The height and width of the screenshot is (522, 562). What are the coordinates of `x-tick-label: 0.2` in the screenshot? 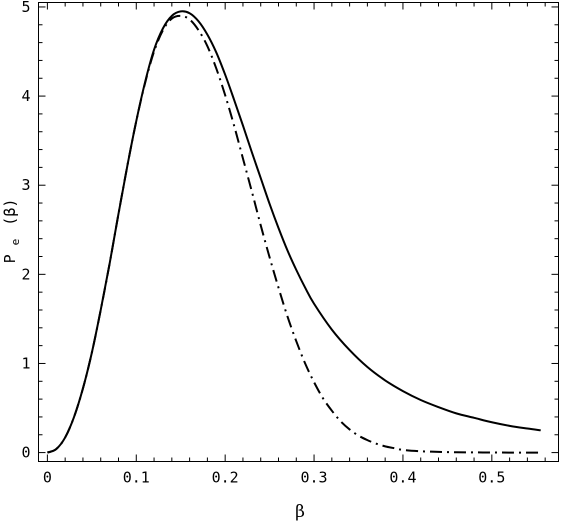 It's located at (225, 478).